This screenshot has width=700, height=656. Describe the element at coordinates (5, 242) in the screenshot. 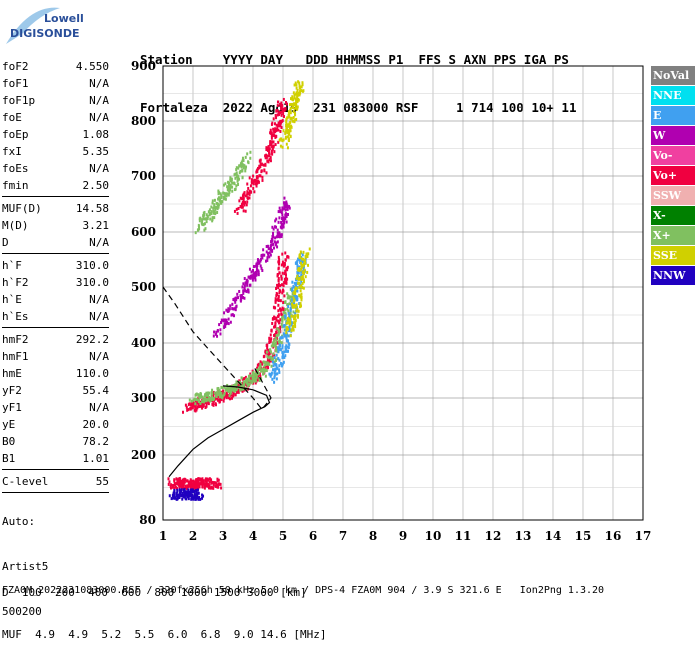

I see `param-name: D` at that location.